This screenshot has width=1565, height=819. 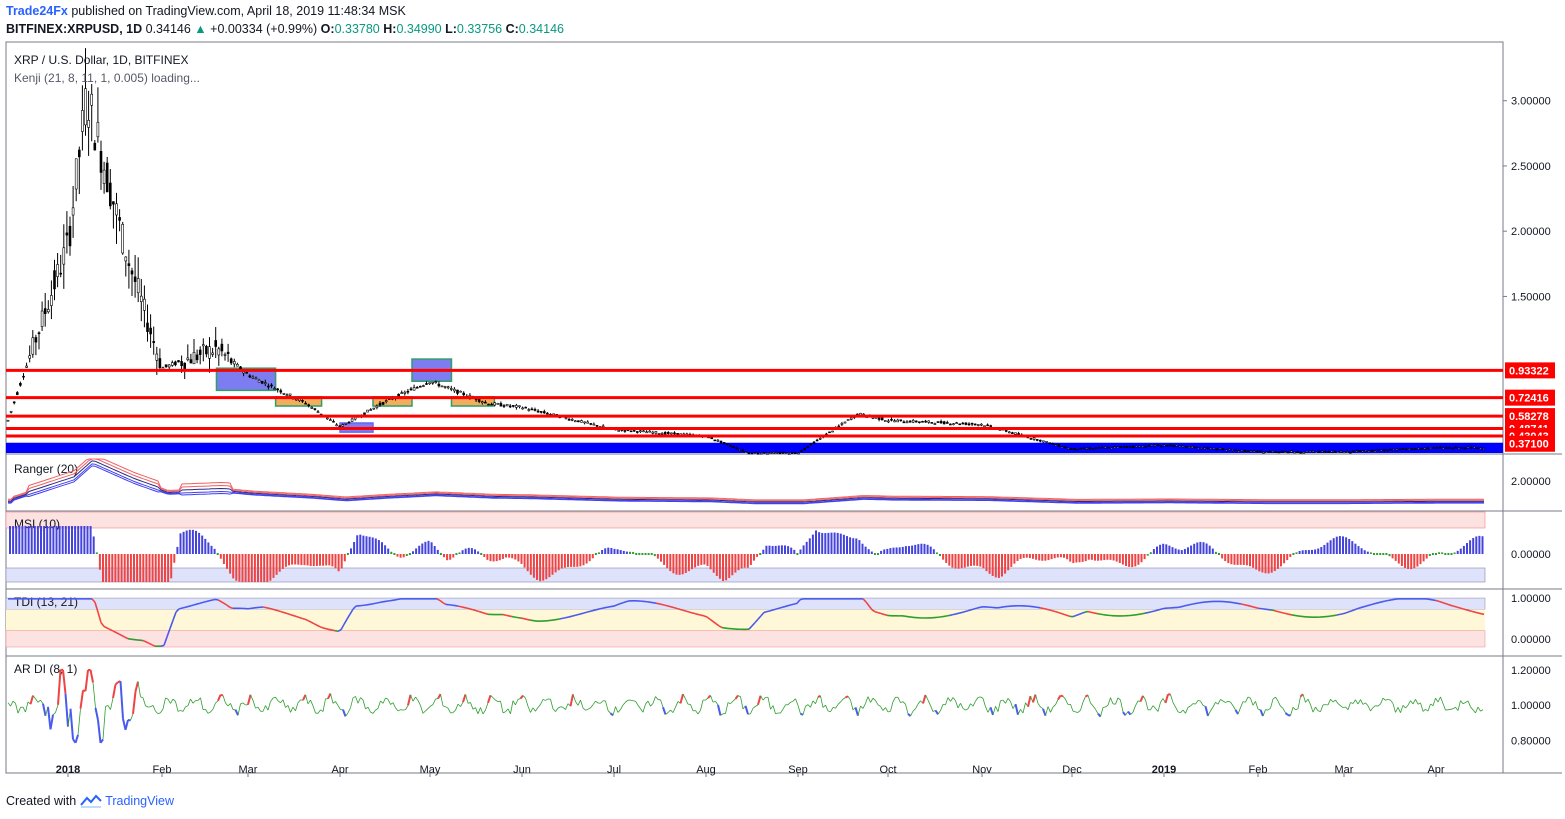 What do you see at coordinates (37, 11) in the screenshot?
I see `publisher-name: Trade24Fx` at bounding box center [37, 11].